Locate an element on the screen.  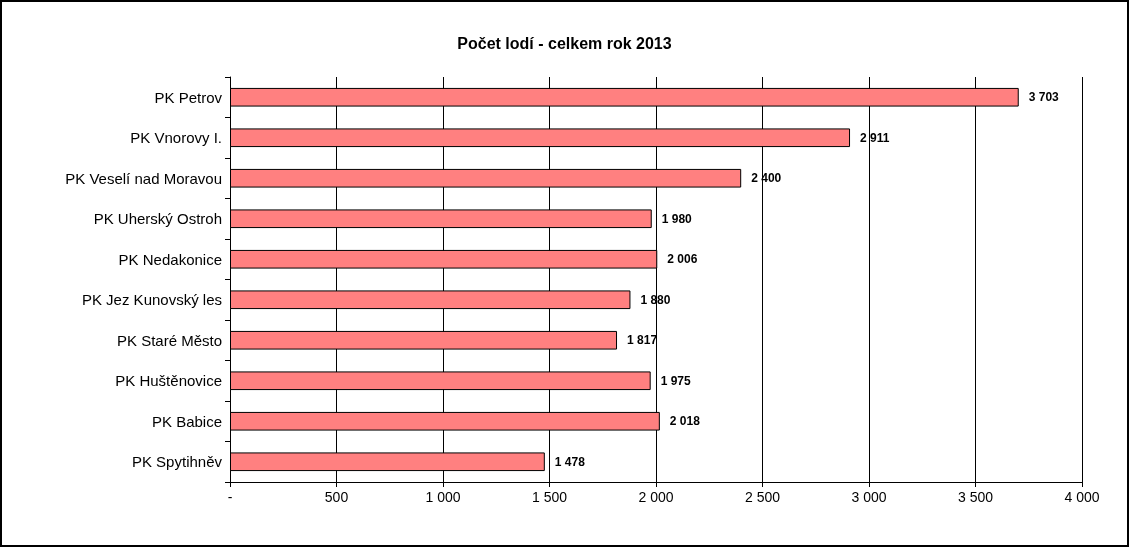
x-tick-label: - is located at coordinates (230, 497).